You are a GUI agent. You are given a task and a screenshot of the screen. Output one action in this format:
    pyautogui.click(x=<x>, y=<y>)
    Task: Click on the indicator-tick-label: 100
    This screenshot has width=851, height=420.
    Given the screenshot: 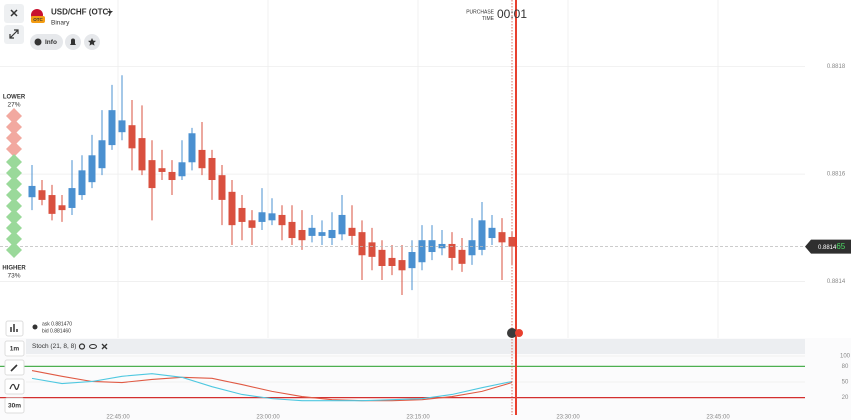 What is the action you would take?
    pyautogui.click(x=845, y=357)
    